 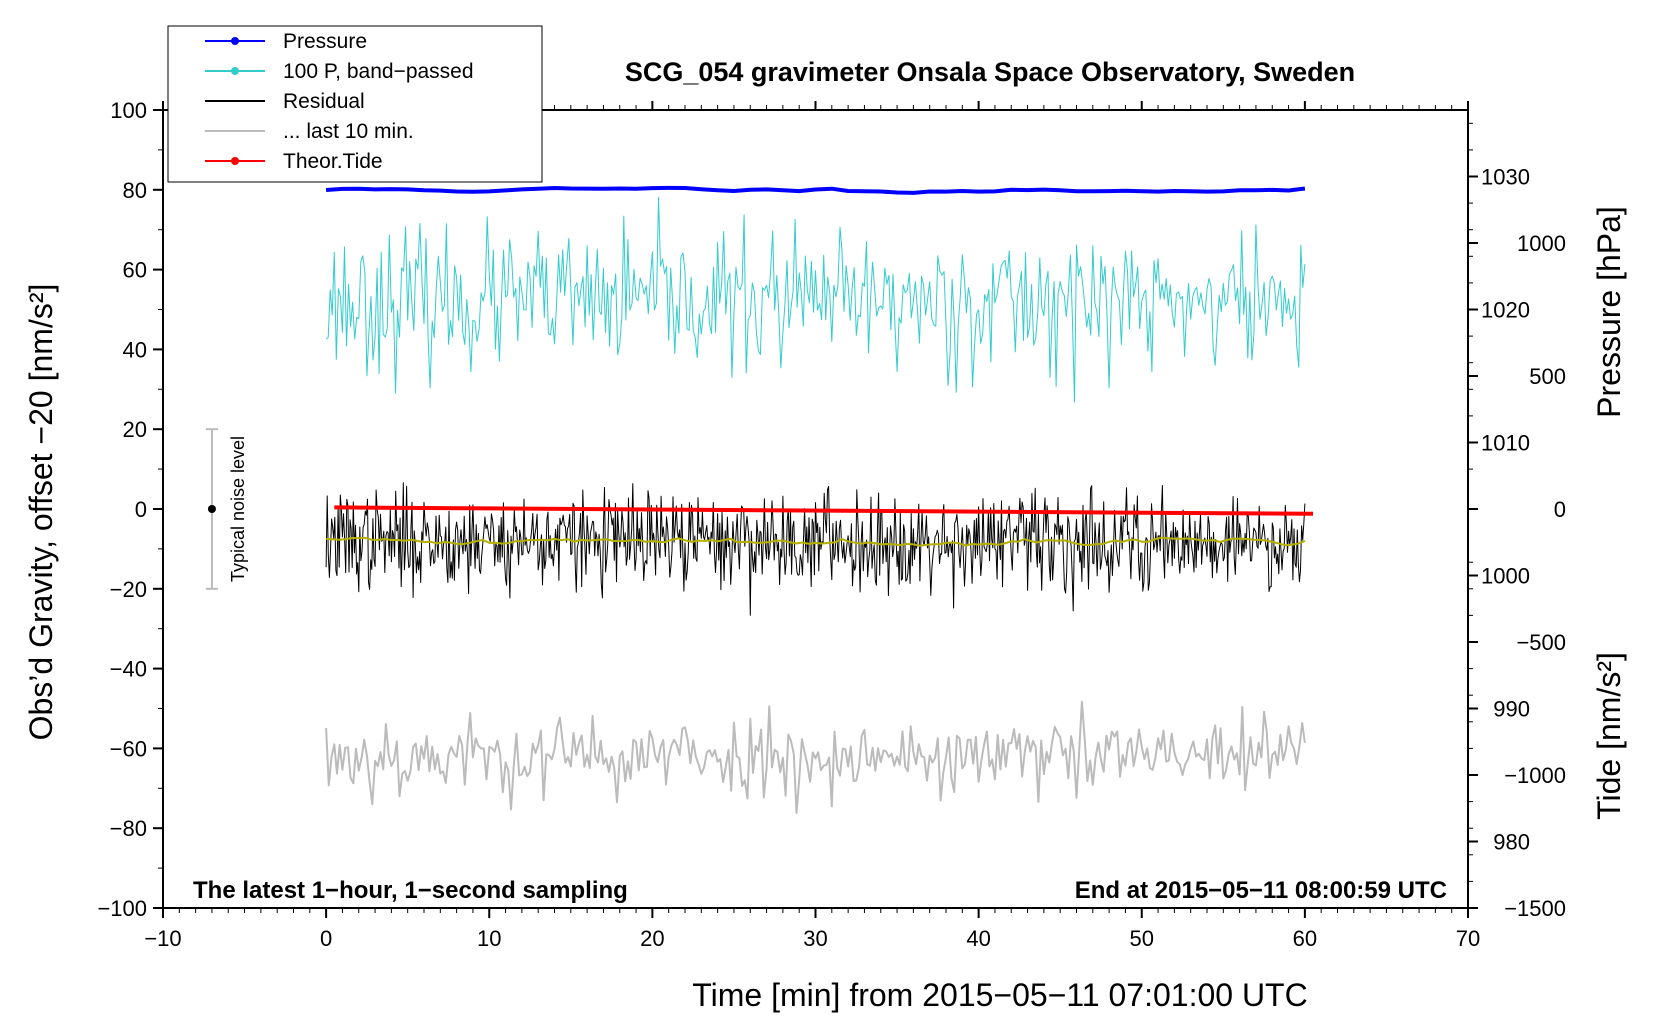 What do you see at coordinates (1505, 177) in the screenshot?
I see `pressure-tick-label: 1030` at bounding box center [1505, 177].